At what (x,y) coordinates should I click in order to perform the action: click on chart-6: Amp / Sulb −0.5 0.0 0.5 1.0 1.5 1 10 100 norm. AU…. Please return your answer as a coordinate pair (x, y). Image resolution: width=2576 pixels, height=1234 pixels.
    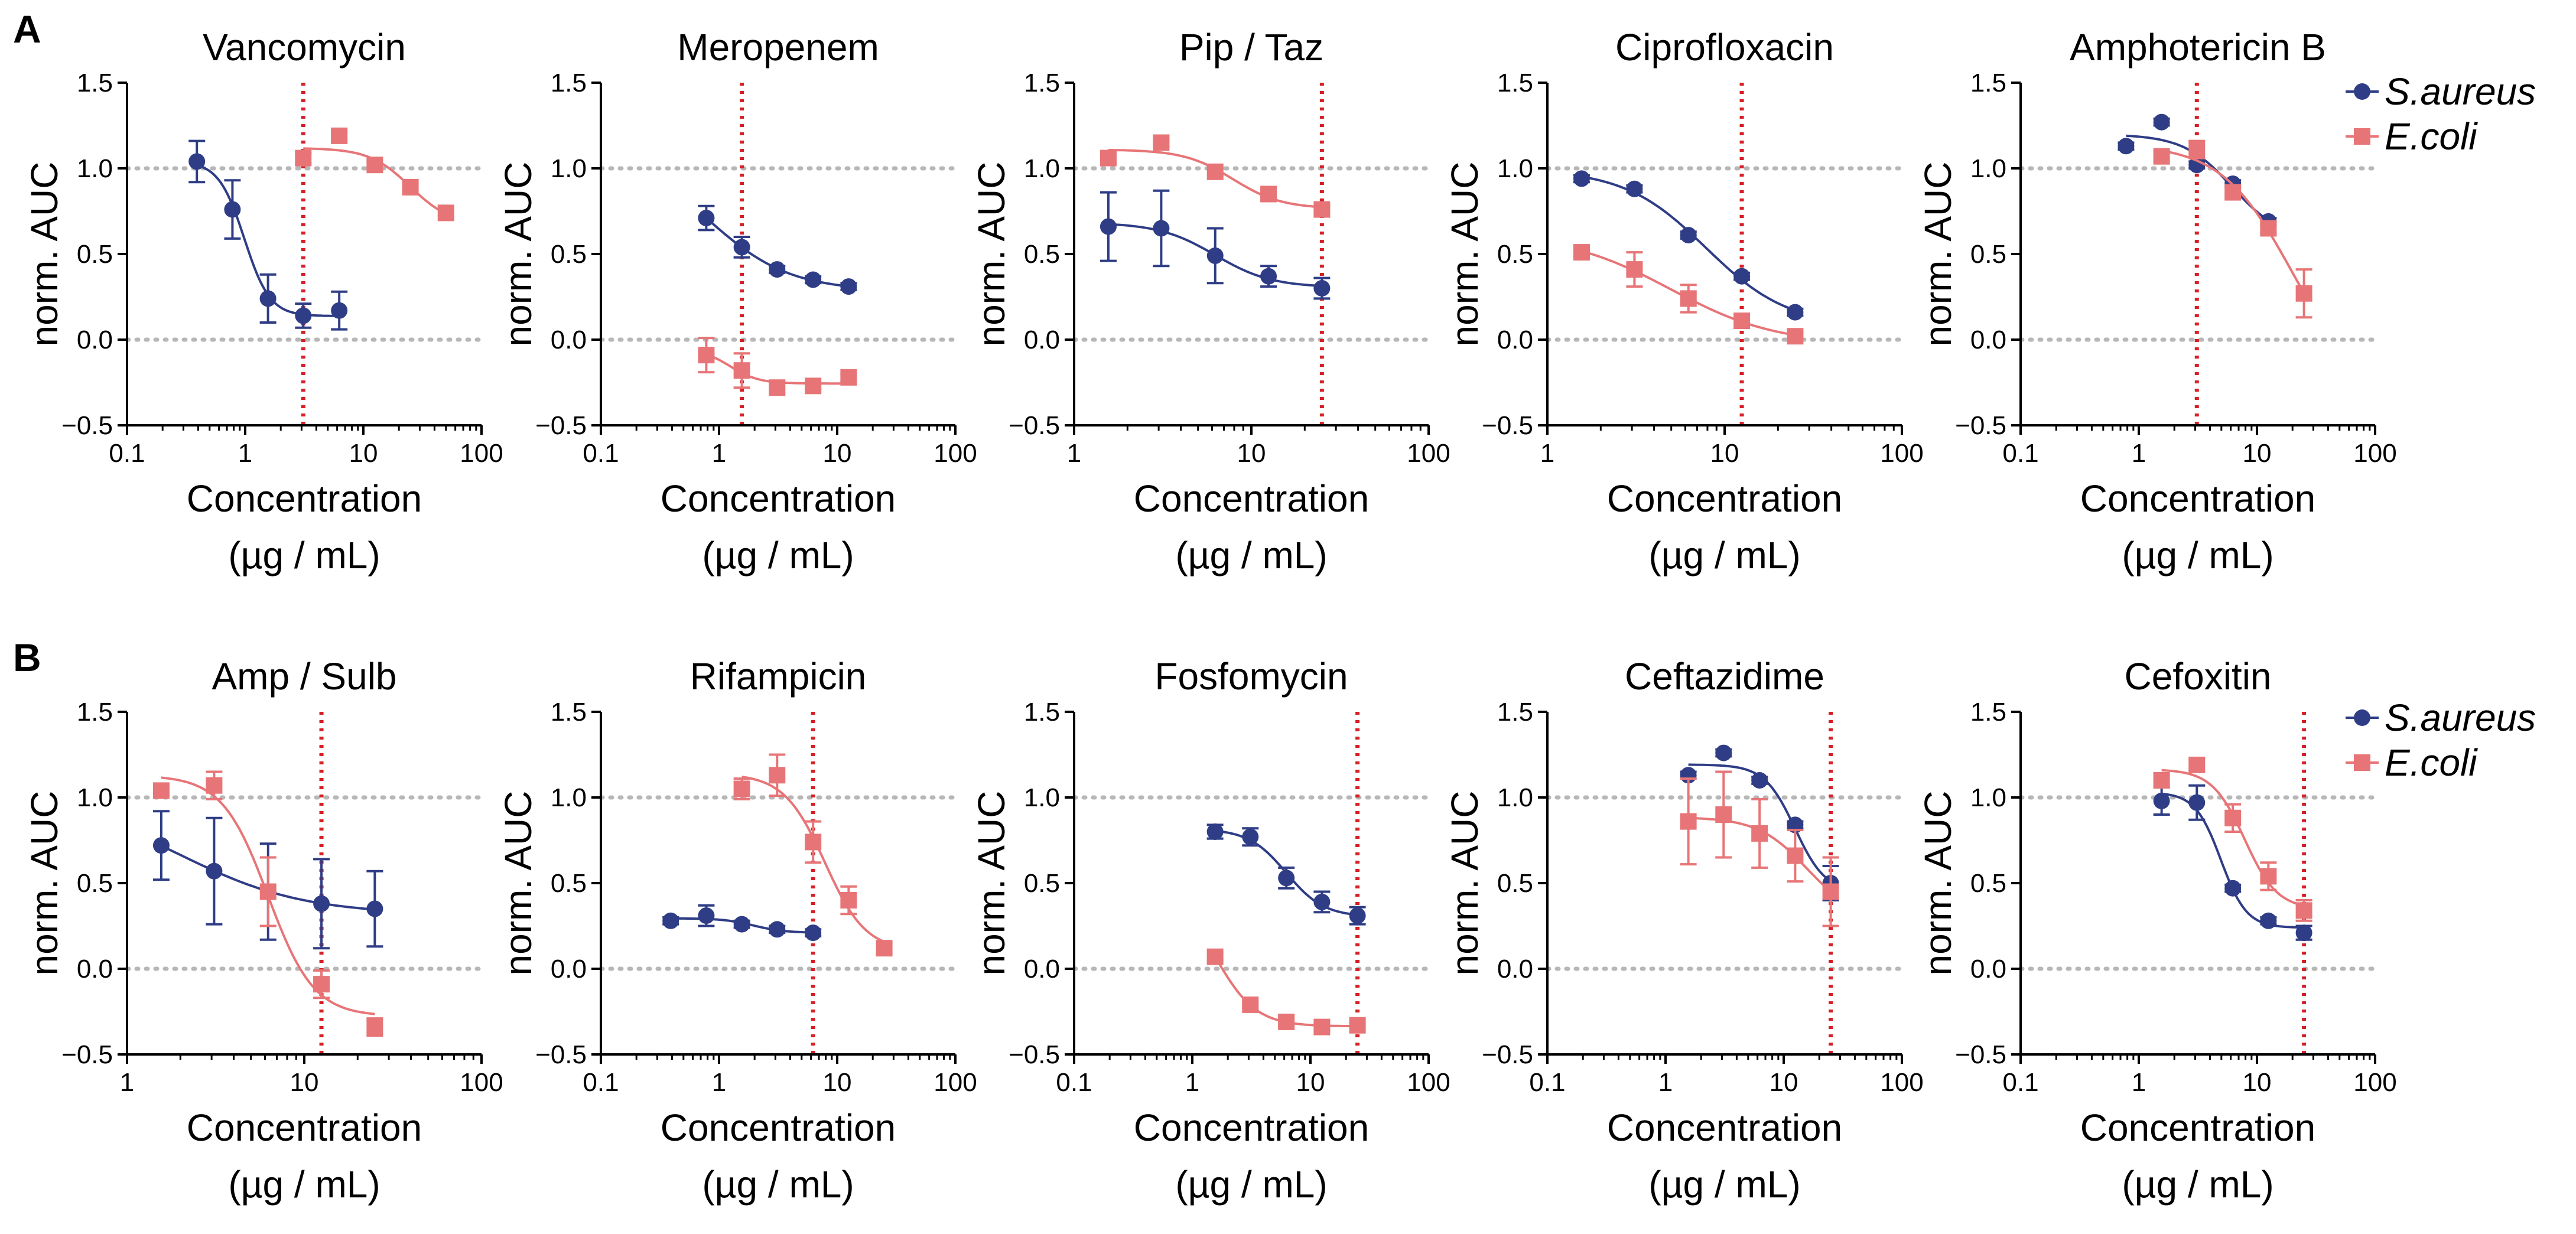
    Looking at the image, I should click on (263, 930).